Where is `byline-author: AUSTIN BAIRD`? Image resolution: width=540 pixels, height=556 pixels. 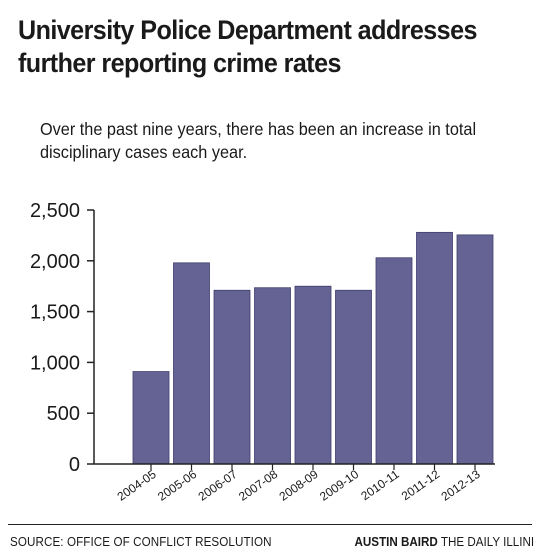 byline-author: AUSTIN BAIRD is located at coordinates (396, 542).